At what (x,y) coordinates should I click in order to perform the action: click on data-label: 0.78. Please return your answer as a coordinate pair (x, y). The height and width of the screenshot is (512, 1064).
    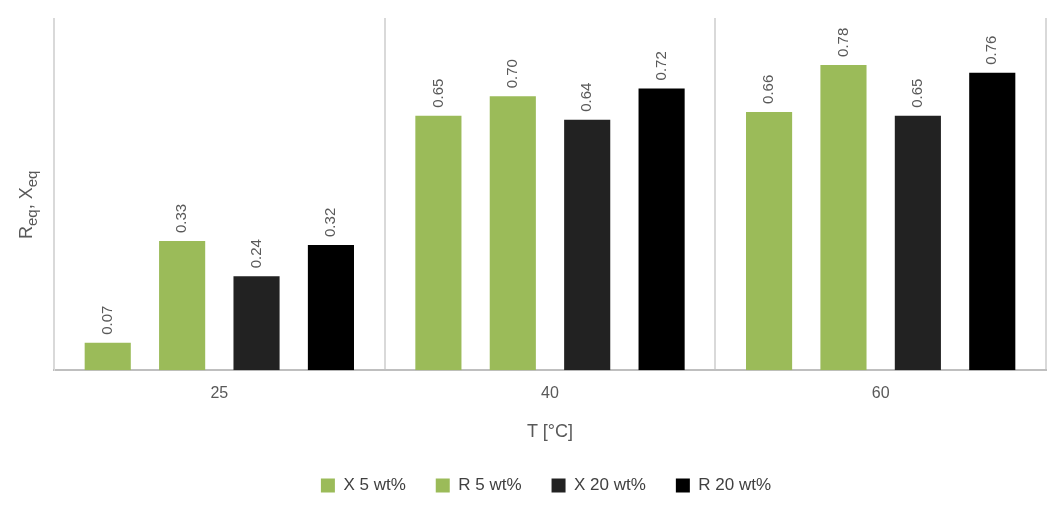
    Looking at the image, I should click on (842, 42).